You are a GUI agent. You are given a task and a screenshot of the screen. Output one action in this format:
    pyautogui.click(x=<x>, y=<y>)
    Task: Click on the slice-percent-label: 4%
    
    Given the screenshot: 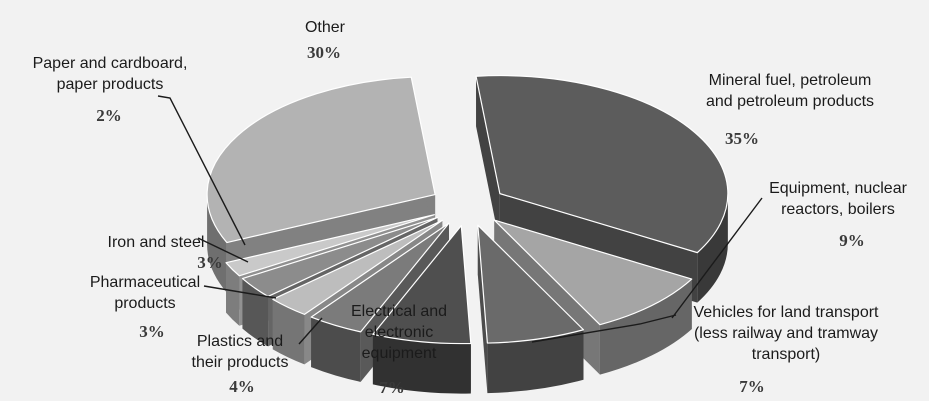 What is the action you would take?
    pyautogui.click(x=242, y=386)
    